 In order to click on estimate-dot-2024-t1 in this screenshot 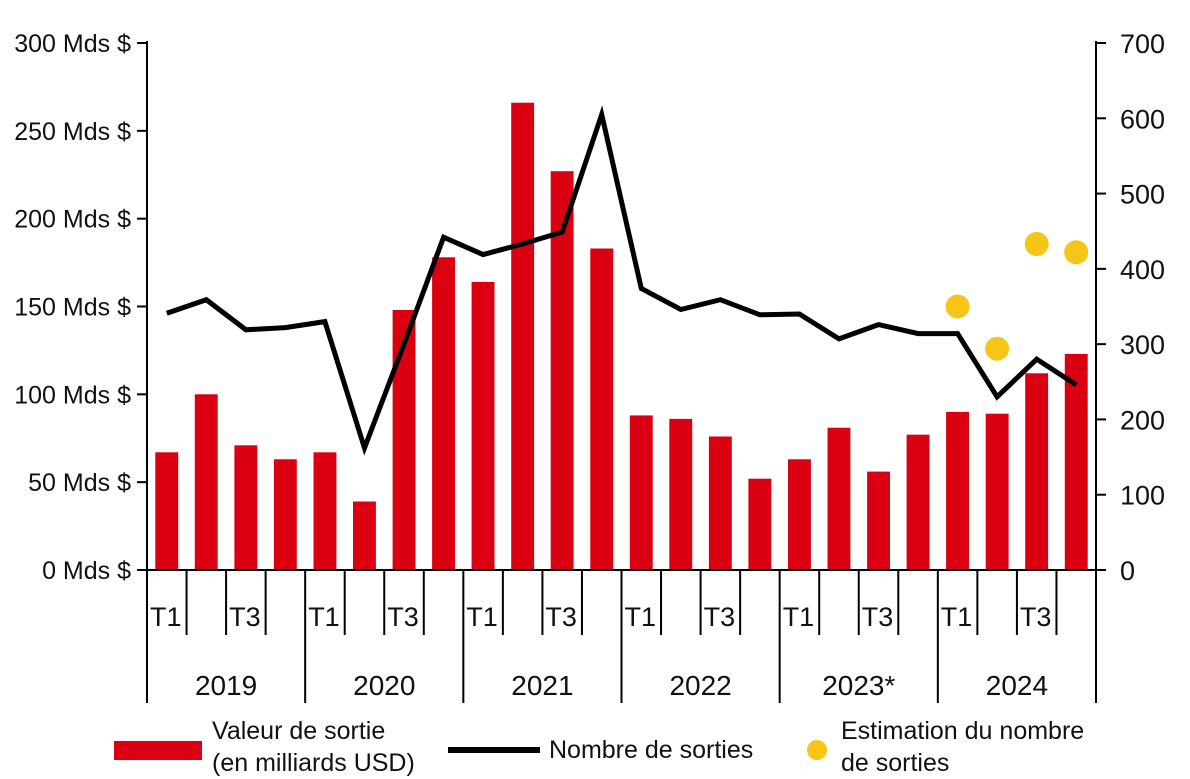, I will do `click(957, 306)`.